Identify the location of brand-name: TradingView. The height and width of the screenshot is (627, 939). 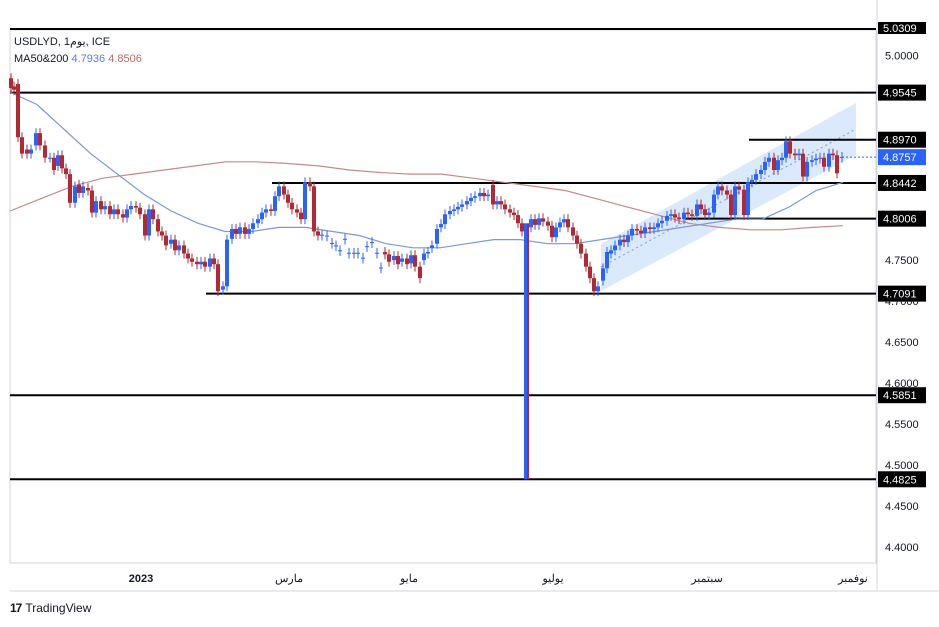
(58, 608).